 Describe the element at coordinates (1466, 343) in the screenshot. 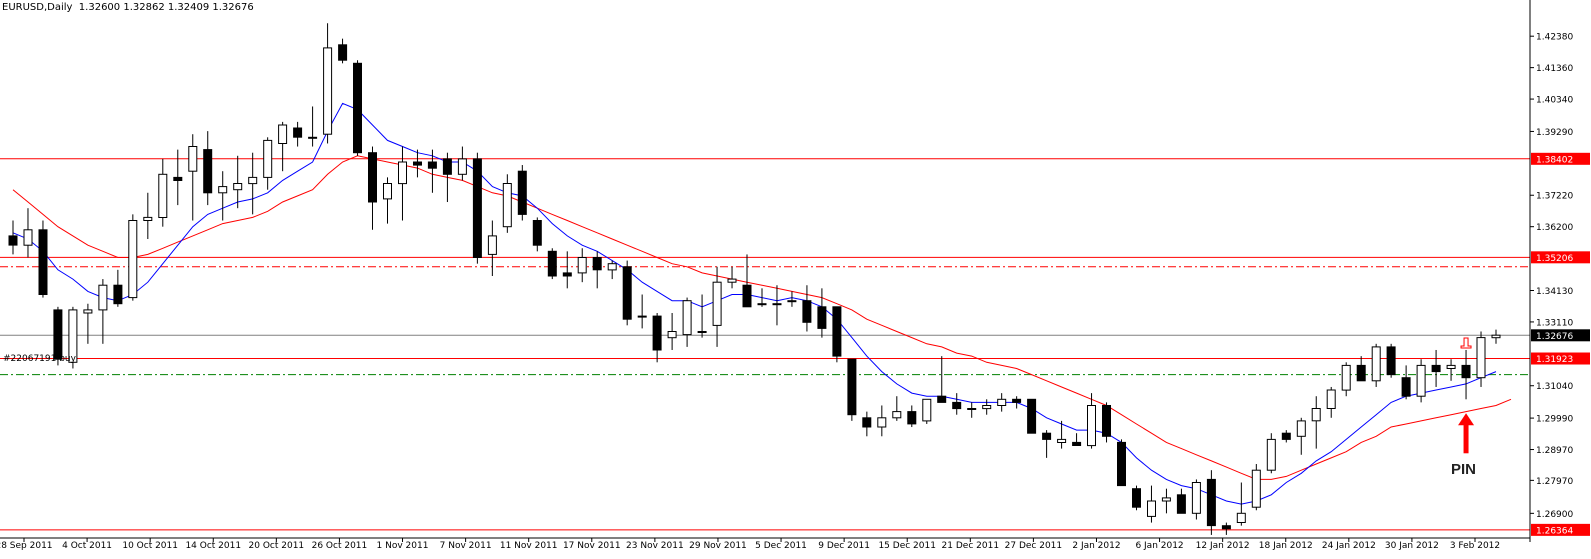

I see `buy-arrow-icon` at that location.